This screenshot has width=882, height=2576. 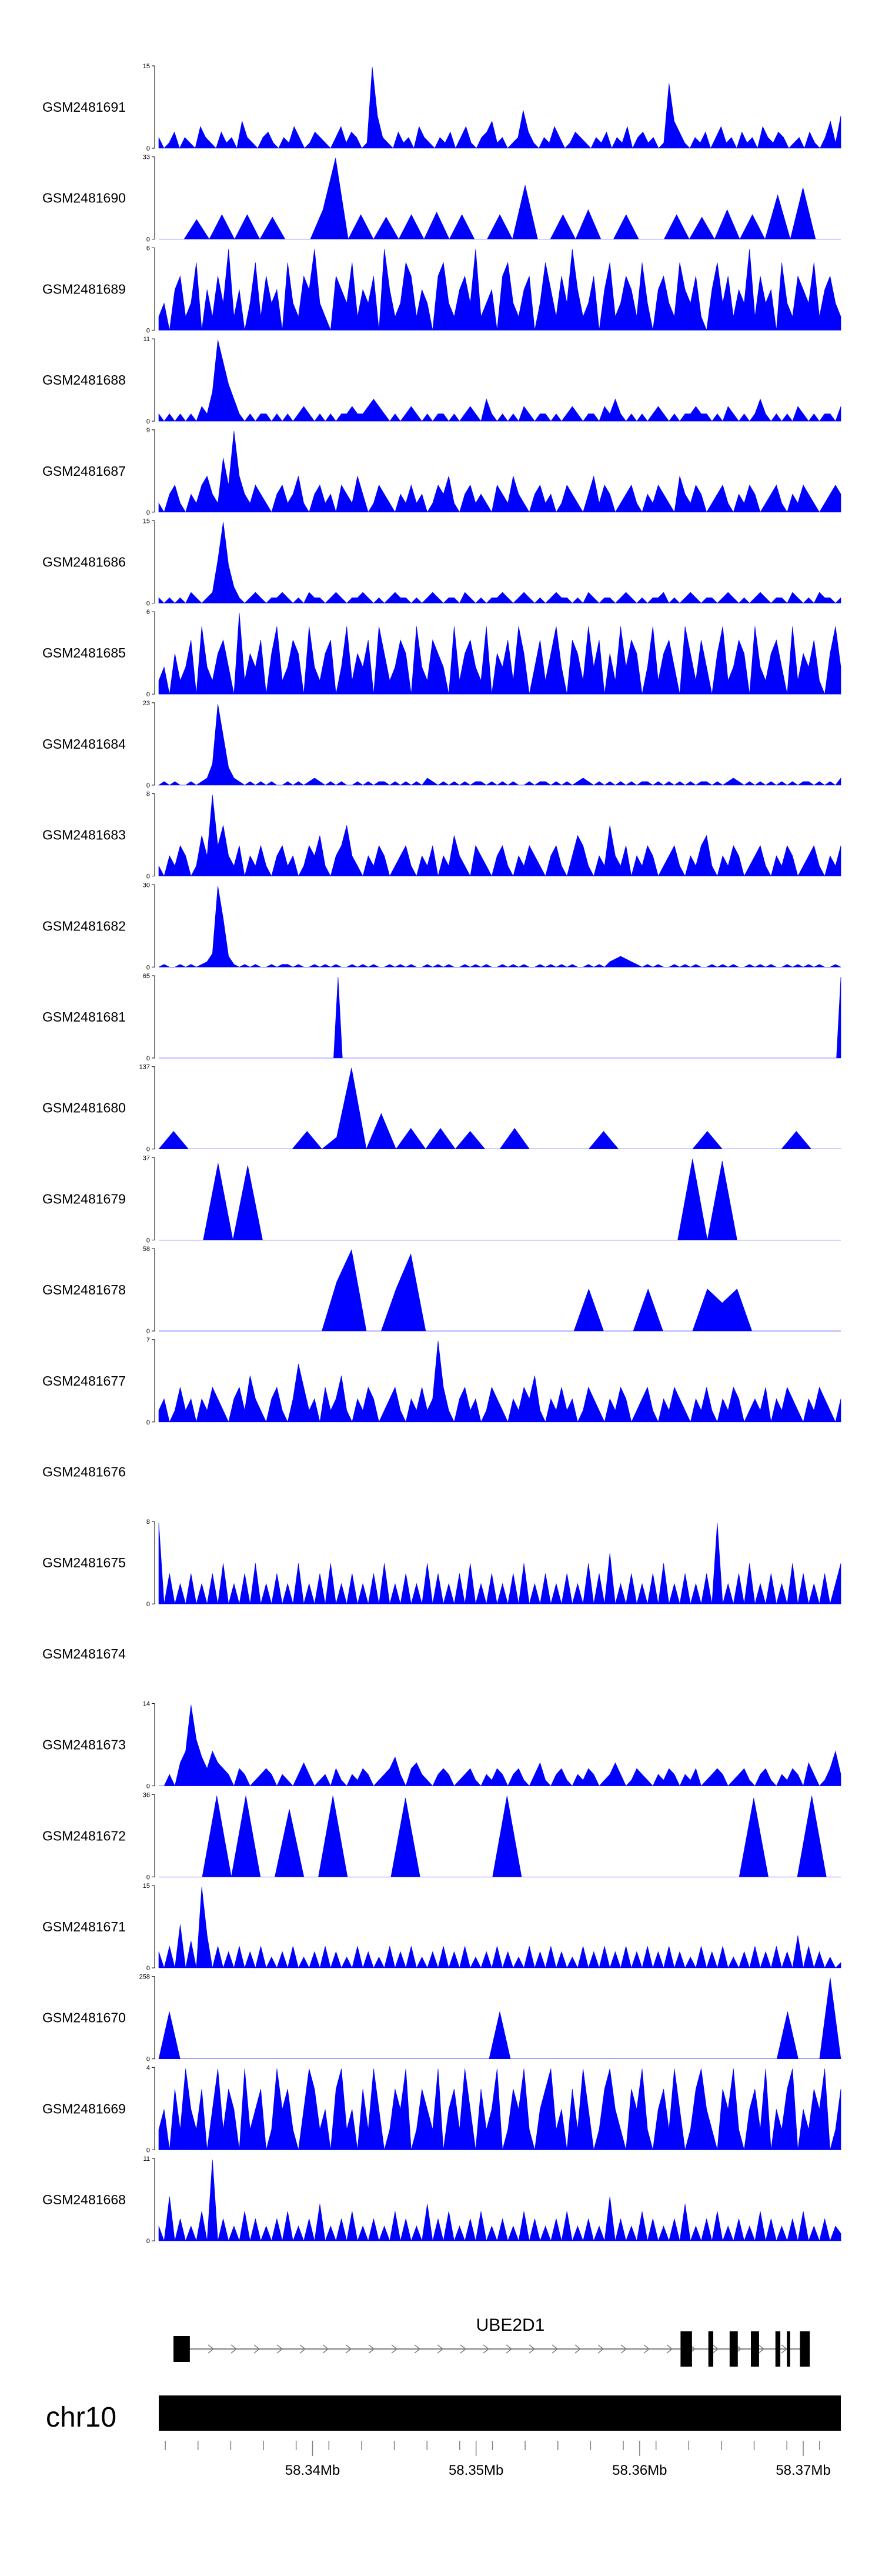 I want to click on axis-tick-label: 58.36Mb, so click(x=639, y=2470).